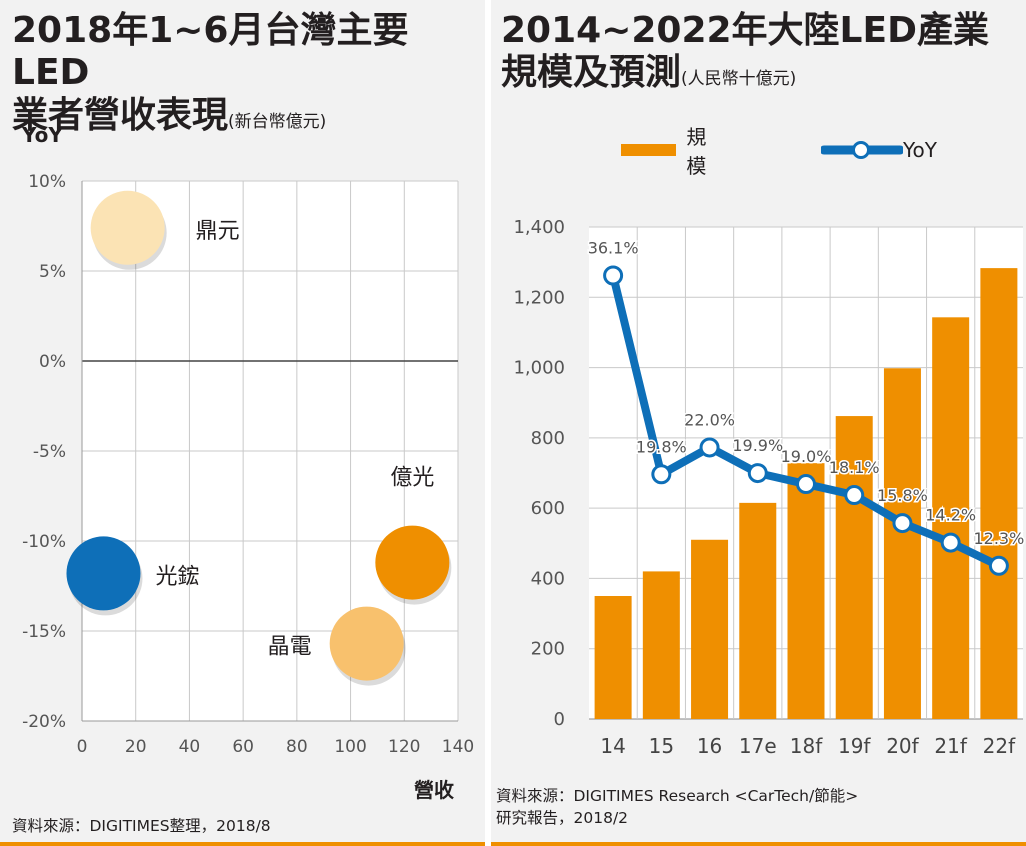 The height and width of the screenshot is (846, 1026). What do you see at coordinates (998, 538) in the screenshot?
I see `yoy-data-label: 12.3%` at bounding box center [998, 538].